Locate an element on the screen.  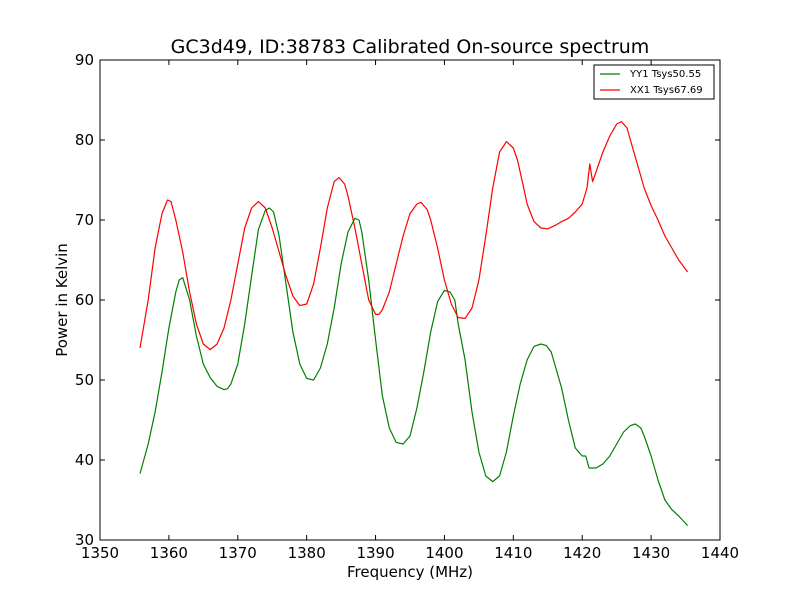
y-tick-label: 70 is located at coordinates (84, 220).